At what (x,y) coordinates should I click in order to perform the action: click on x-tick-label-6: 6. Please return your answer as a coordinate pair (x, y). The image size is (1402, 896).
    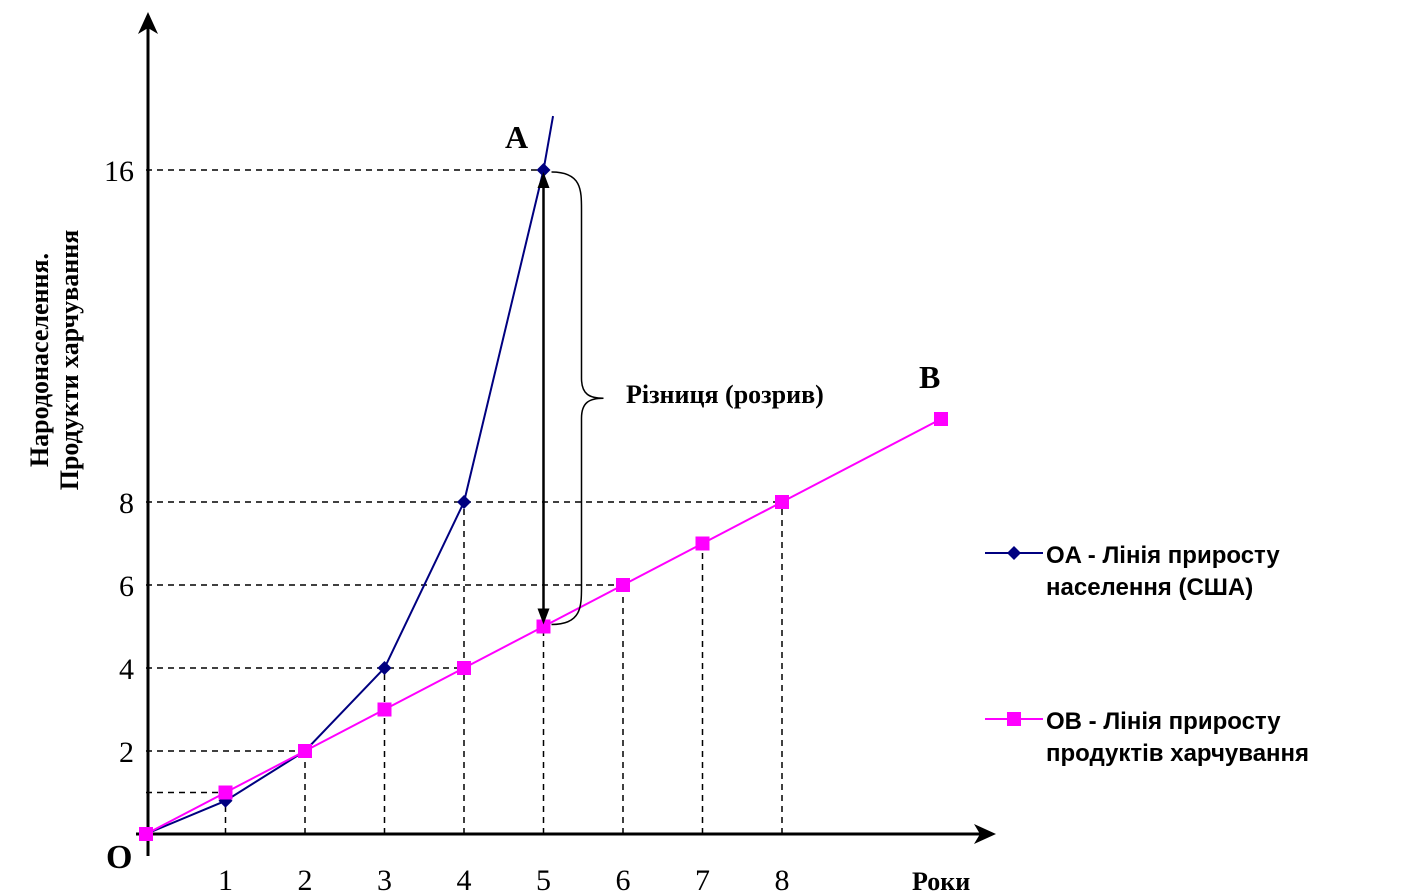
    Looking at the image, I should click on (623, 880).